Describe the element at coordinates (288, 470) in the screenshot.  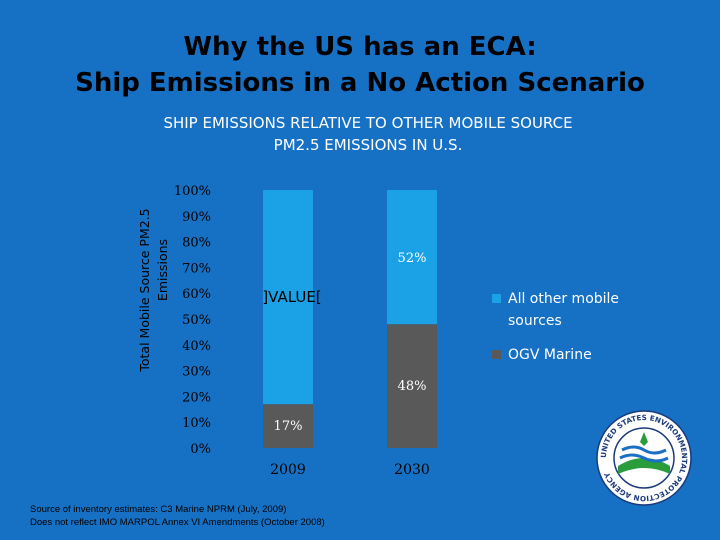
I see `x-tick-label: 2009` at that location.